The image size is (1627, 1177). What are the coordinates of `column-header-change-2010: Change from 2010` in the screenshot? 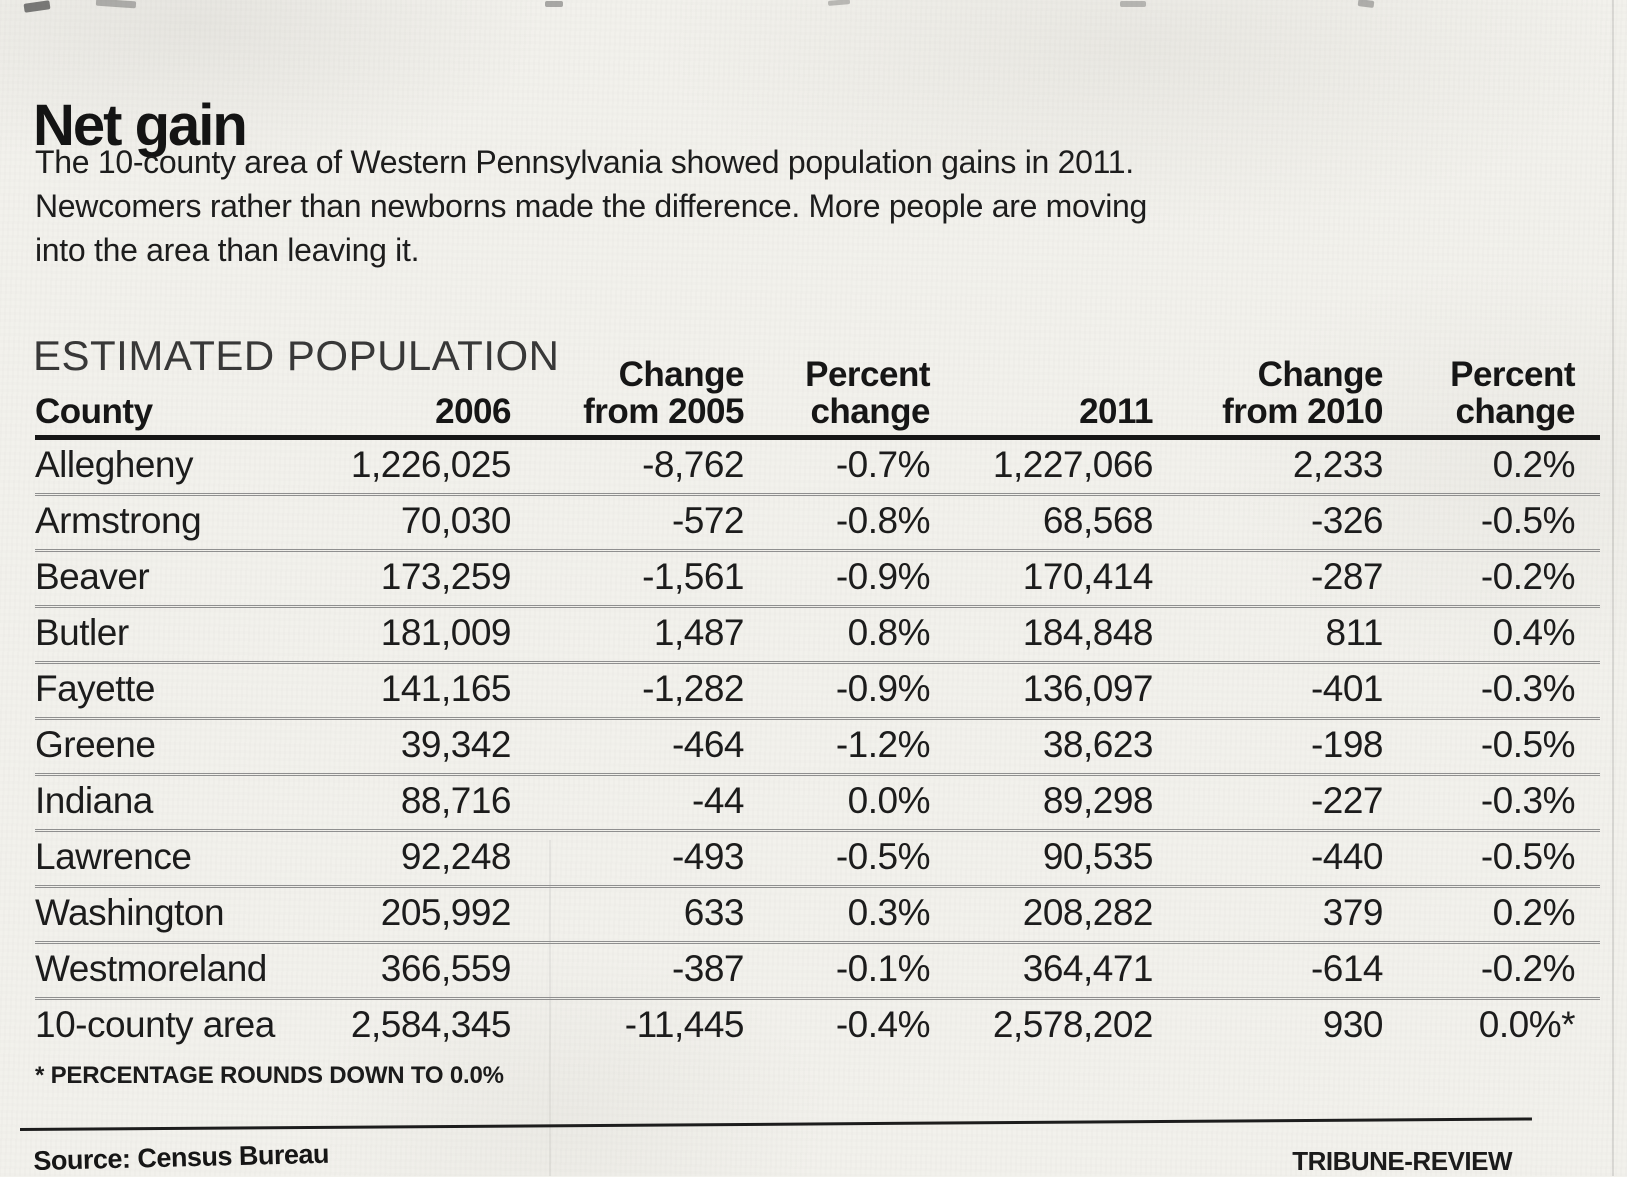 It's located at (1268, 393).